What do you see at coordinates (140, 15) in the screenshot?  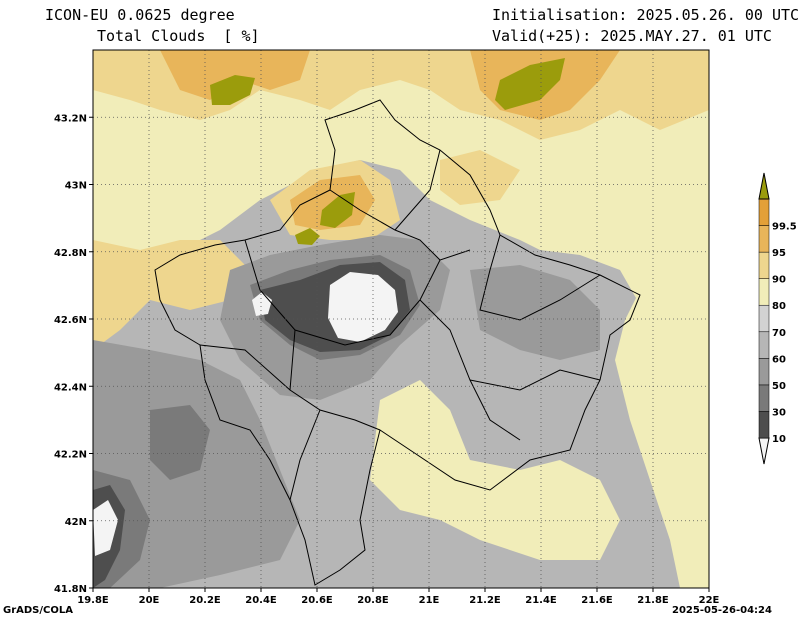 I see `model-title: ICON-EU 0.0625 degree` at bounding box center [140, 15].